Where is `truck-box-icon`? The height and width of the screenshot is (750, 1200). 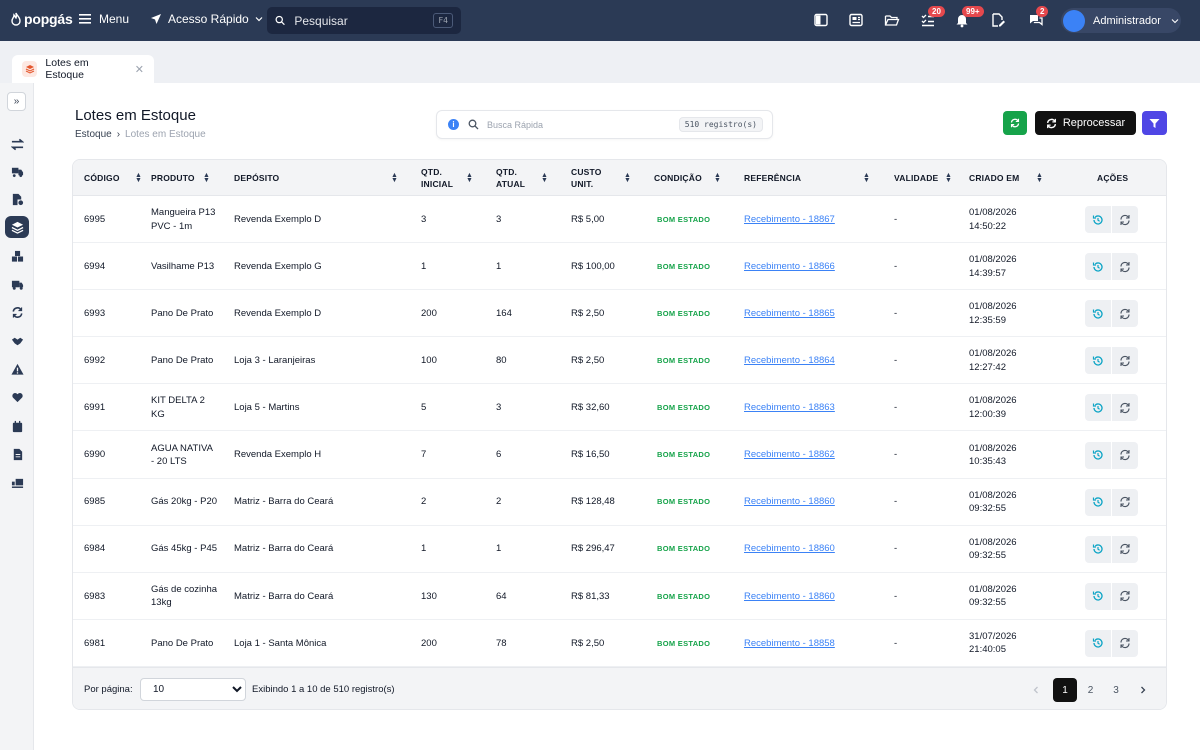
truck-box-icon is located at coordinates (17, 171).